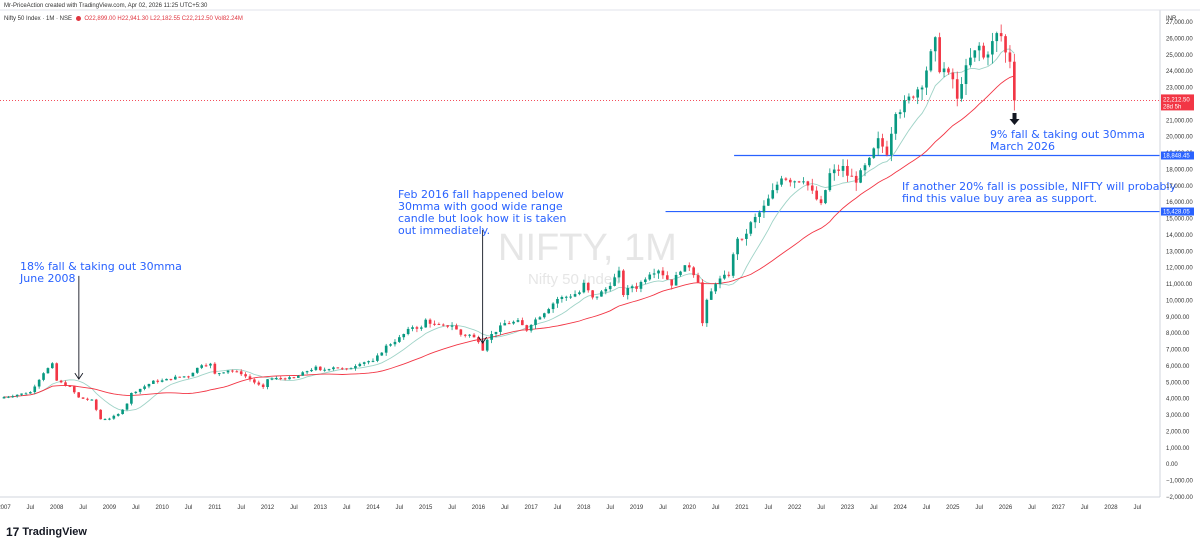  Describe the element at coordinates (38, 19) in the screenshot. I see `symbol-name: Nifty 50 Index · 1M · NSE` at that location.